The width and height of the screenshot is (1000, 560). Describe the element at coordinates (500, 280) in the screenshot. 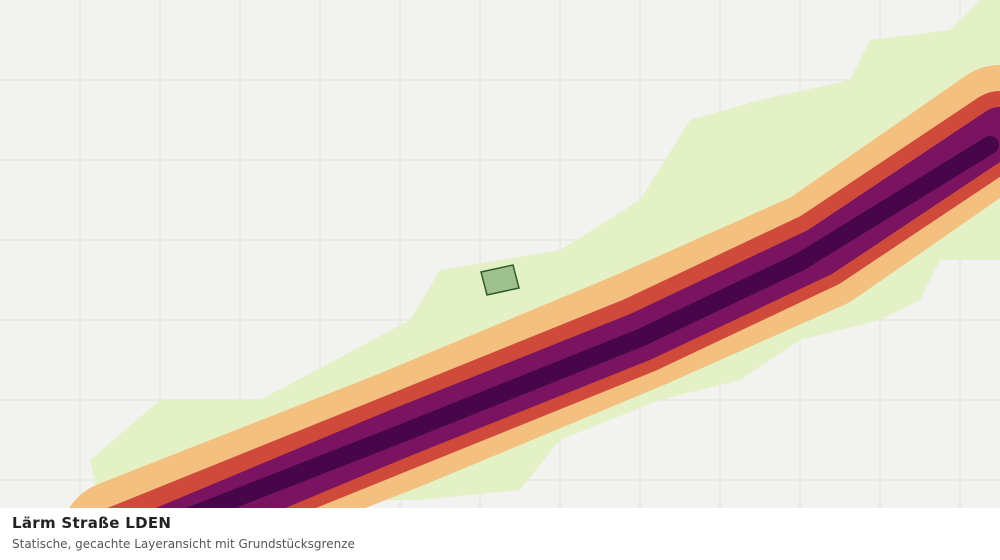

I see `parcel-boundary` at that location.